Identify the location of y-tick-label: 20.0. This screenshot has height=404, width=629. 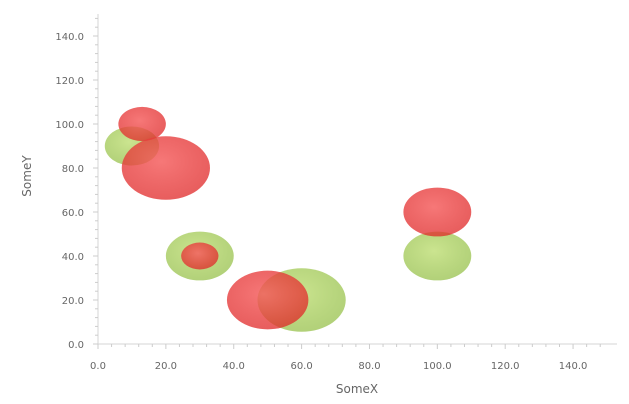
(73, 301).